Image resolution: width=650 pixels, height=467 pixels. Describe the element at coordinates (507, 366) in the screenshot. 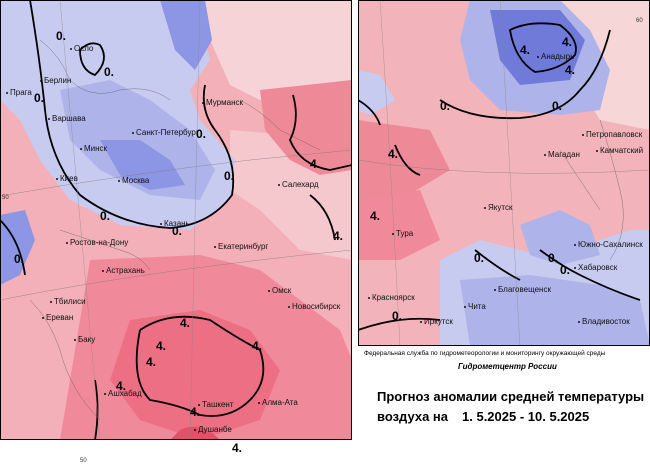

I see `centre-name: Гидрометцентр России` at that location.